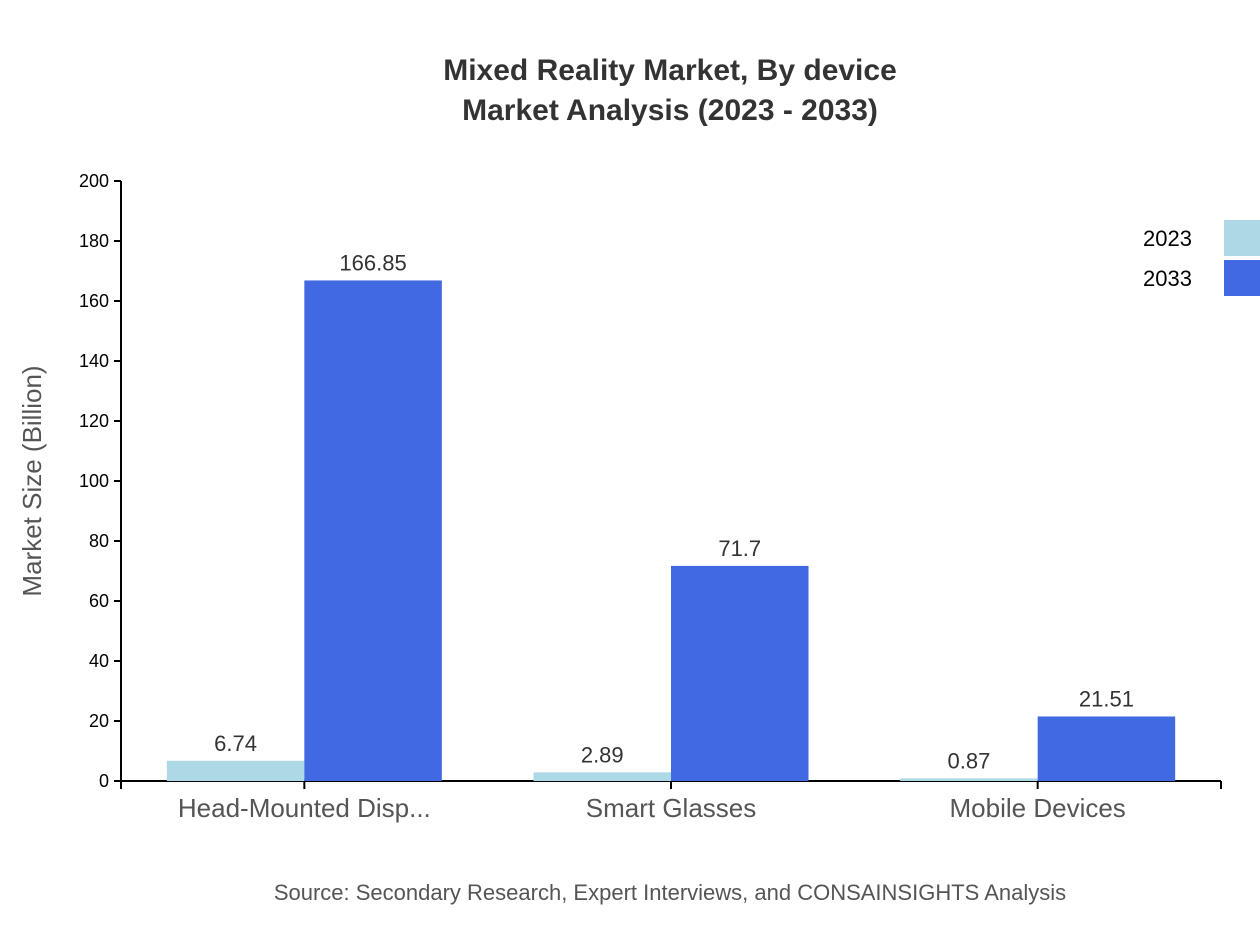  I want to click on legend: 2023 2033, so click(1201, 258).